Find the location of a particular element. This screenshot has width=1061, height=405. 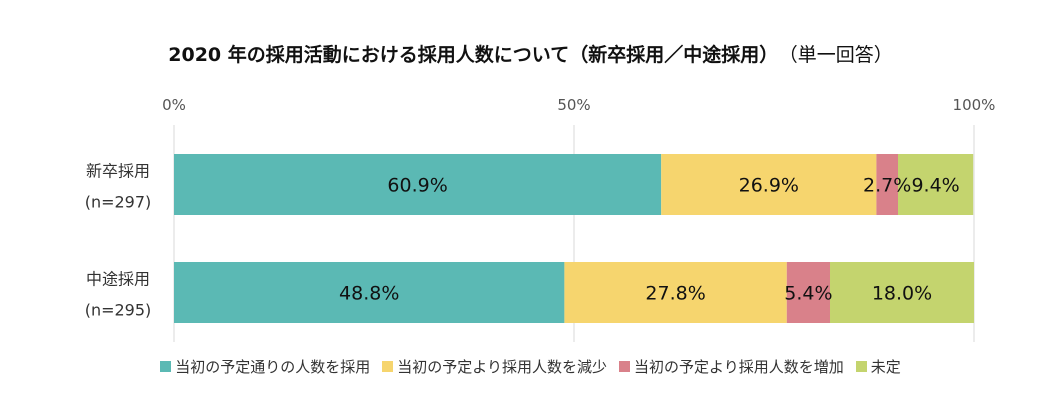

chart-subtitle: （単一回答） is located at coordinates (840, 55).